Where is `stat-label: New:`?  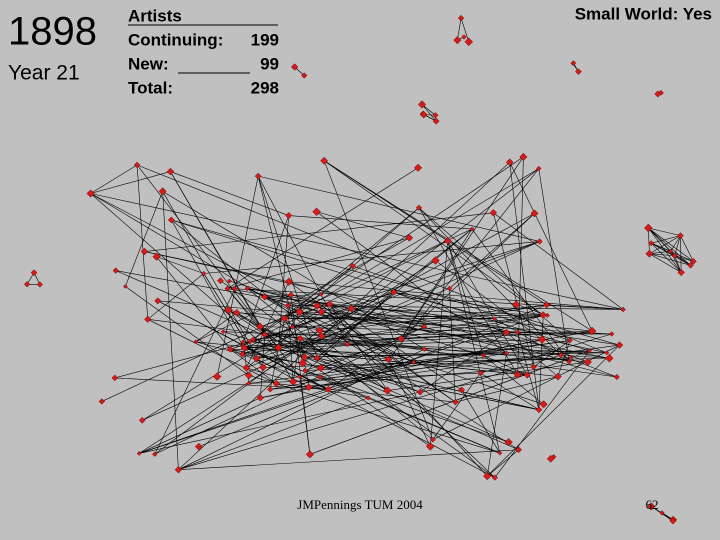 stat-label: New: is located at coordinates (148, 63).